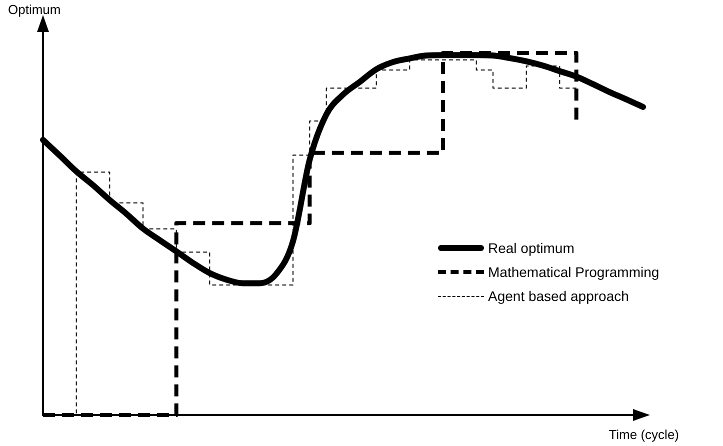  What do you see at coordinates (643, 434) in the screenshot?
I see `x-axis-title: Time (cycle)` at bounding box center [643, 434].